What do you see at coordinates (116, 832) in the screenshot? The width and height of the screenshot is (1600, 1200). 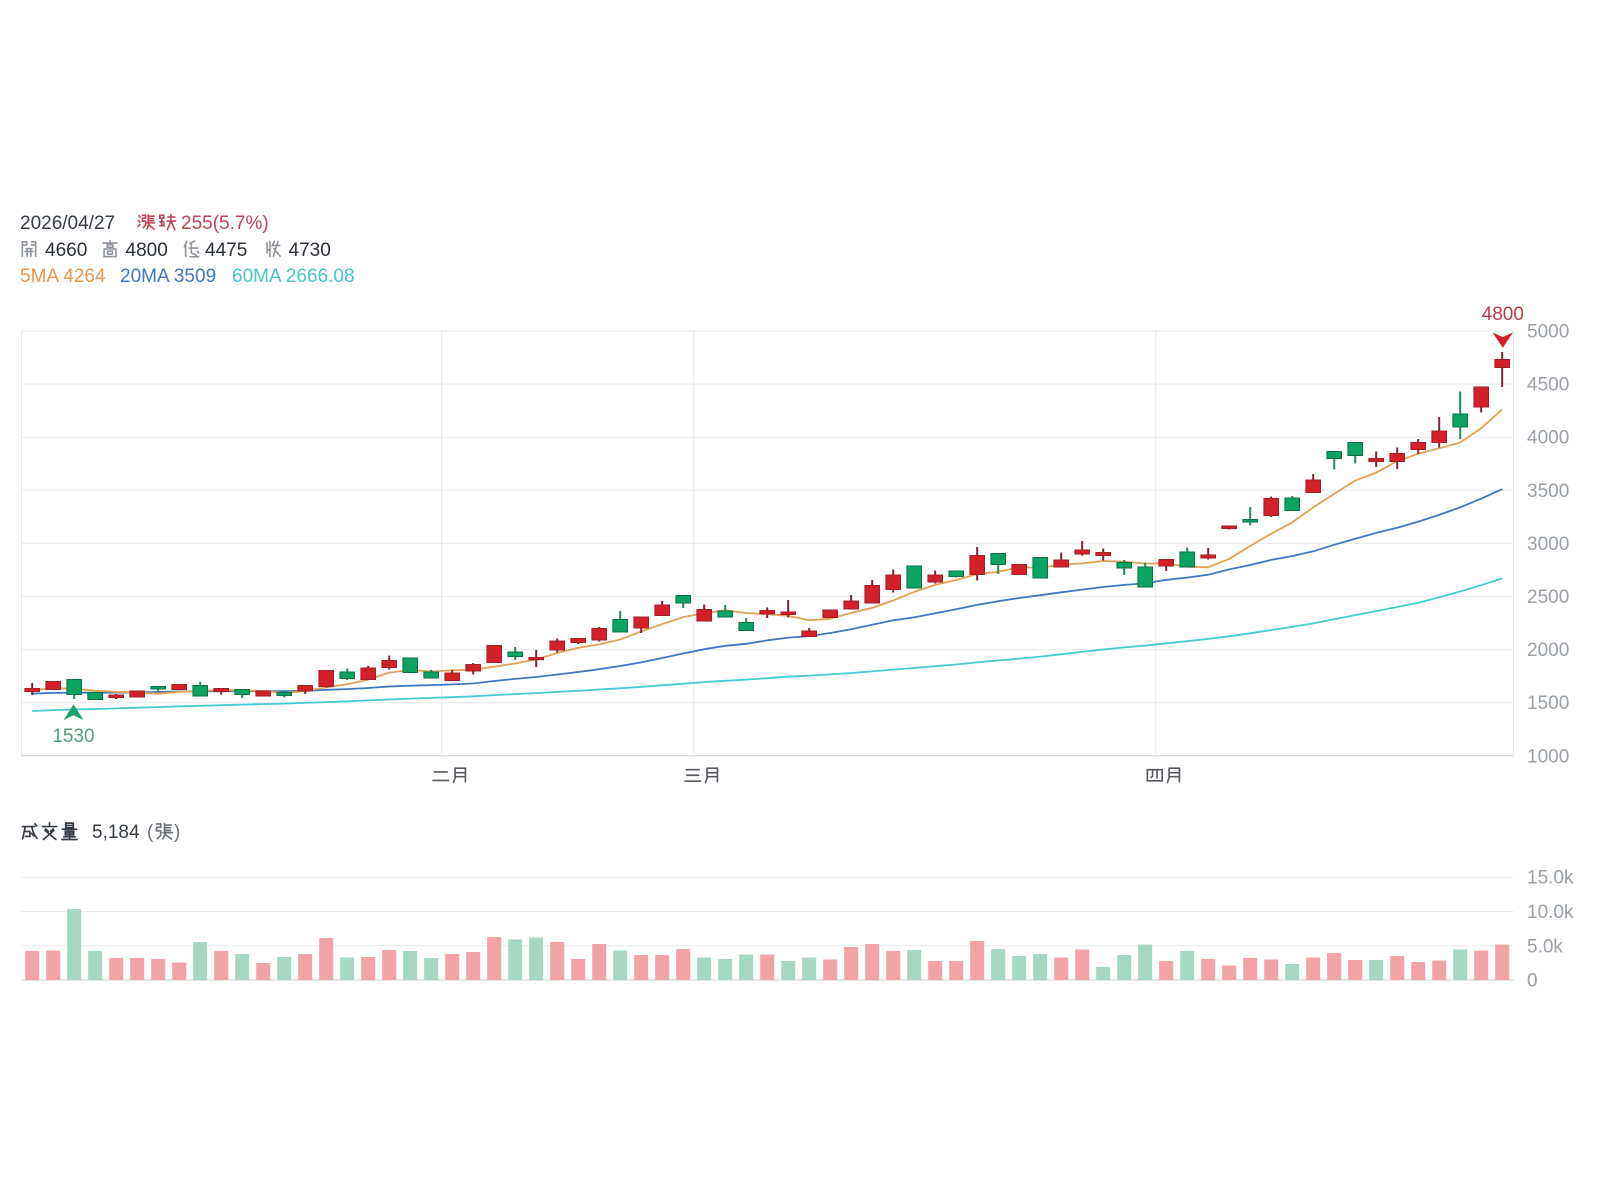 I see `svg-text: 5,184` at bounding box center [116, 832].